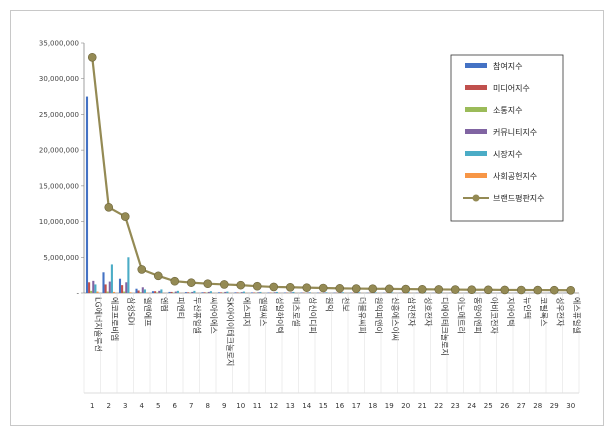 The height and width of the screenshot is (437, 615). I want to click on x-category-index: 10, so click(240, 406).